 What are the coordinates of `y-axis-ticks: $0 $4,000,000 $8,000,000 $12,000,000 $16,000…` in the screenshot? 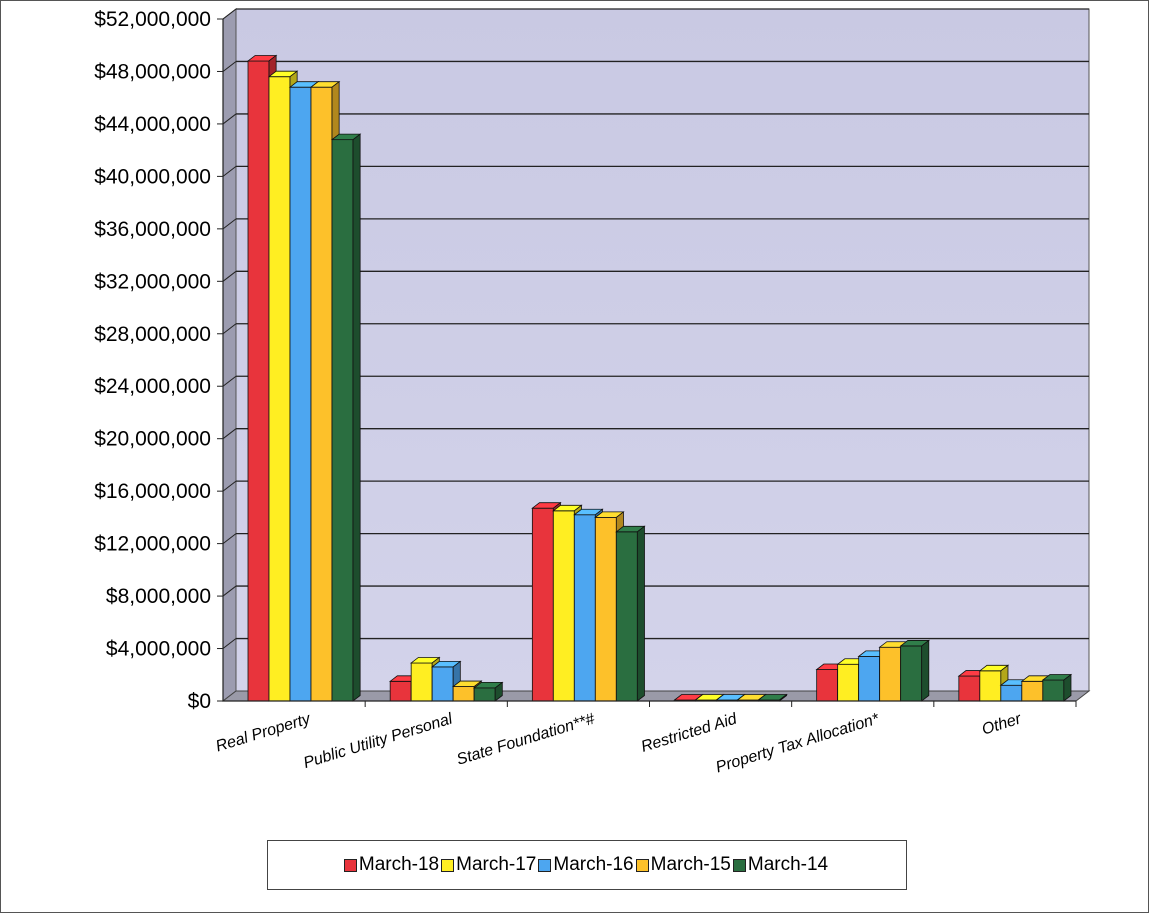 It's located at (159, 360).